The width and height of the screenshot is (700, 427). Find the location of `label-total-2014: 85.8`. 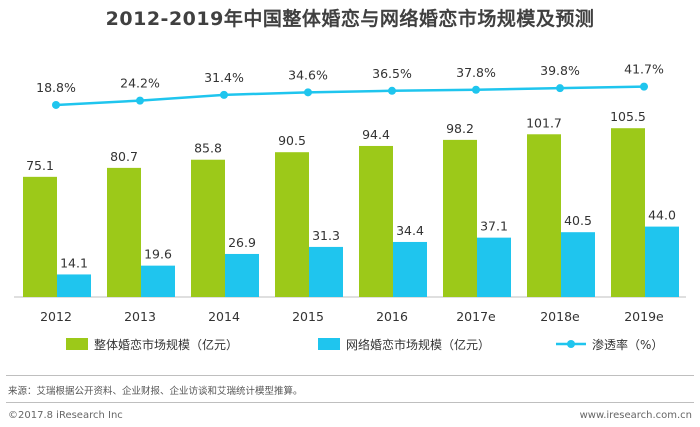

label-total-2014: 85.8 is located at coordinates (208, 148).